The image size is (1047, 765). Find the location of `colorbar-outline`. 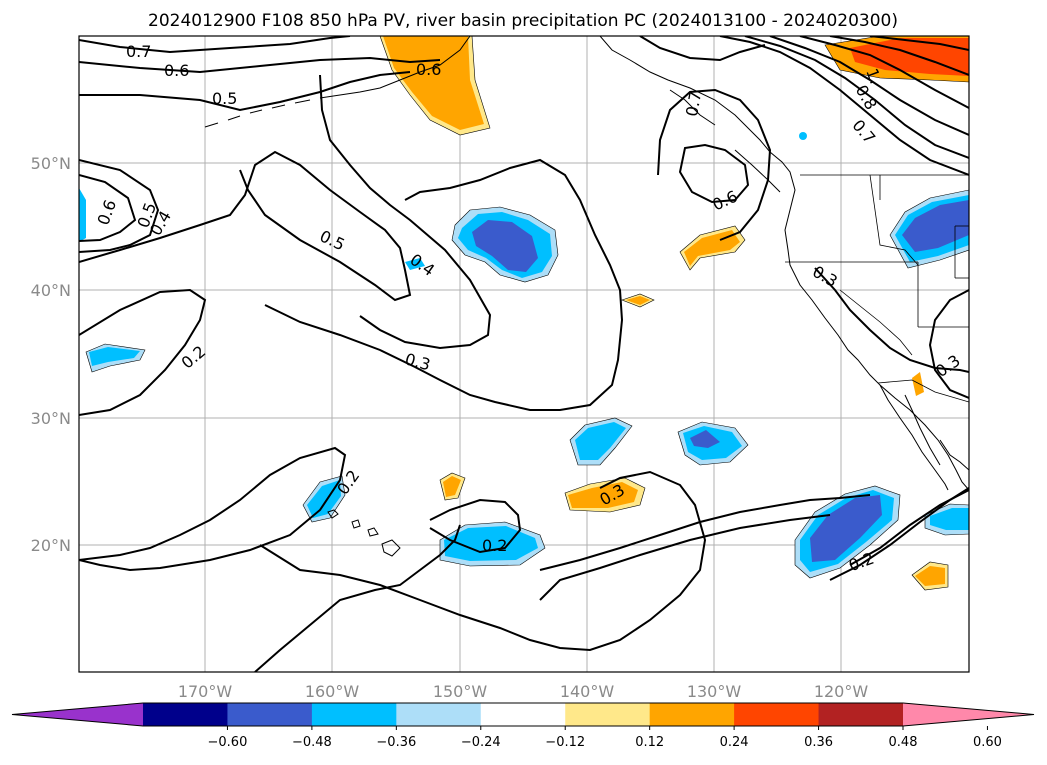

colorbar-outline is located at coordinates (523, 714).